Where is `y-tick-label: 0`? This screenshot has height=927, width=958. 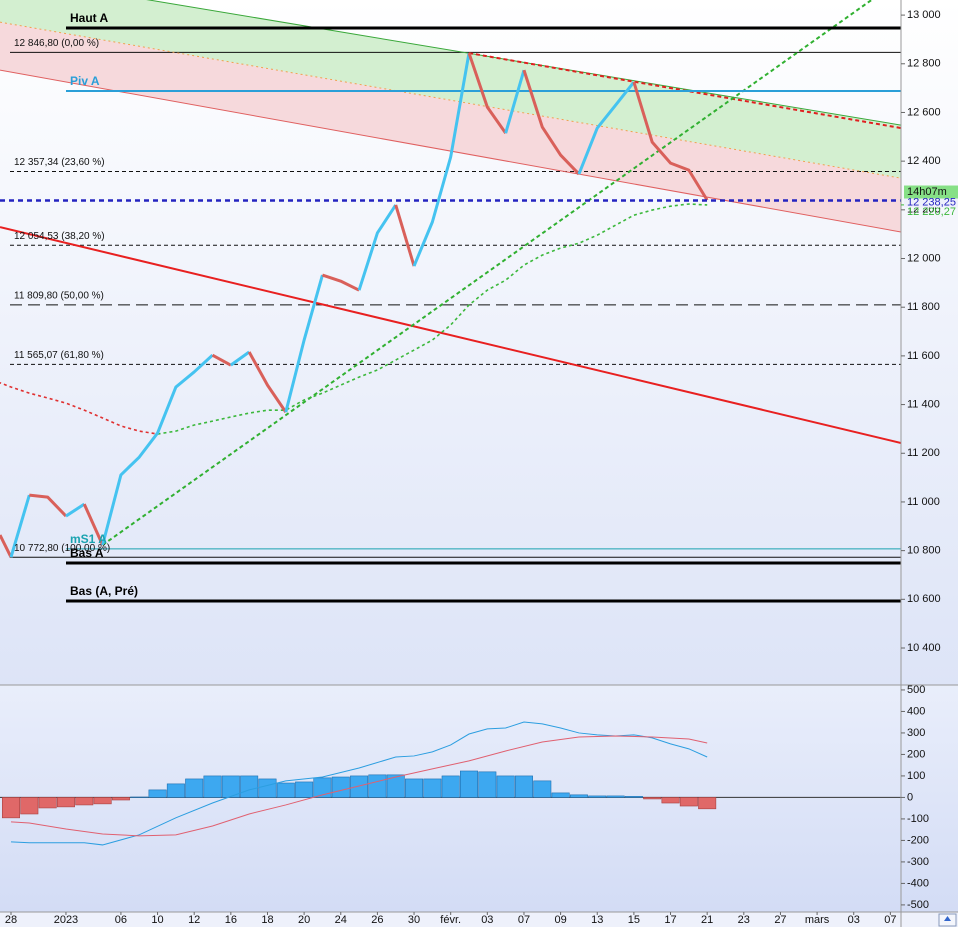 y-tick-label: 0 is located at coordinates (910, 797).